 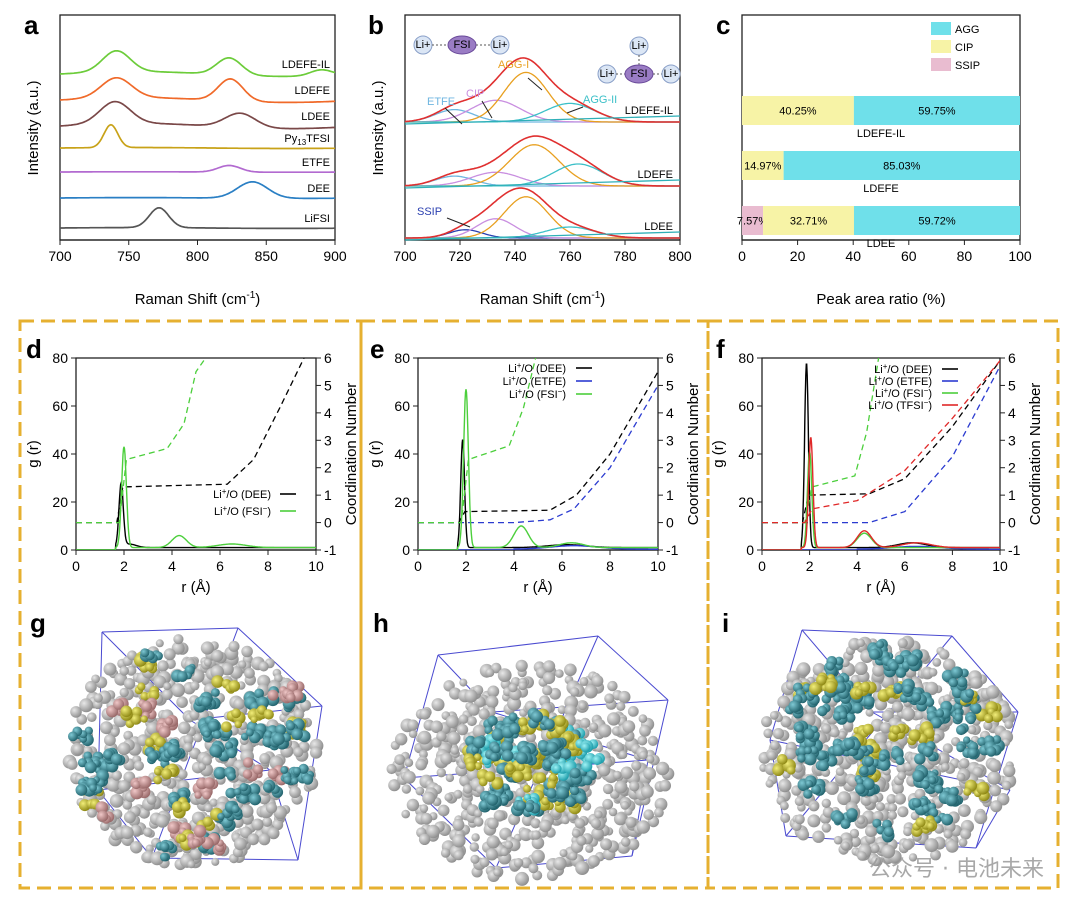 What do you see at coordinates (600, 100) in the screenshot?
I see `peak-label-AGG-II: AGG-II` at bounding box center [600, 100].